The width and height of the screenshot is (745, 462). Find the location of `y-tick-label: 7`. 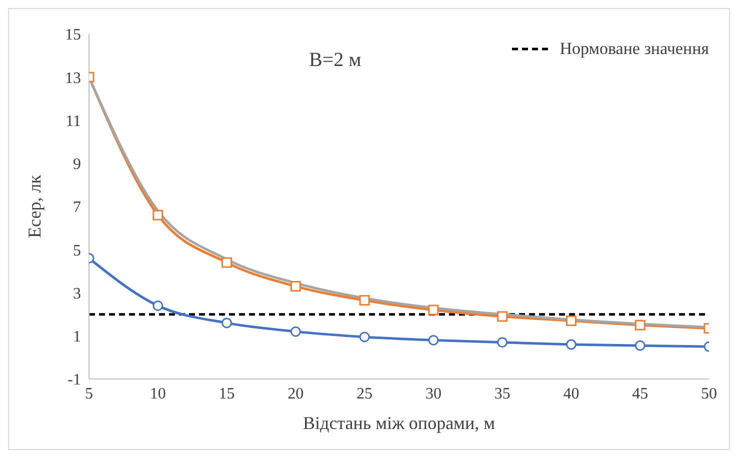

y-tick-label: 7 is located at coordinates (77, 207).